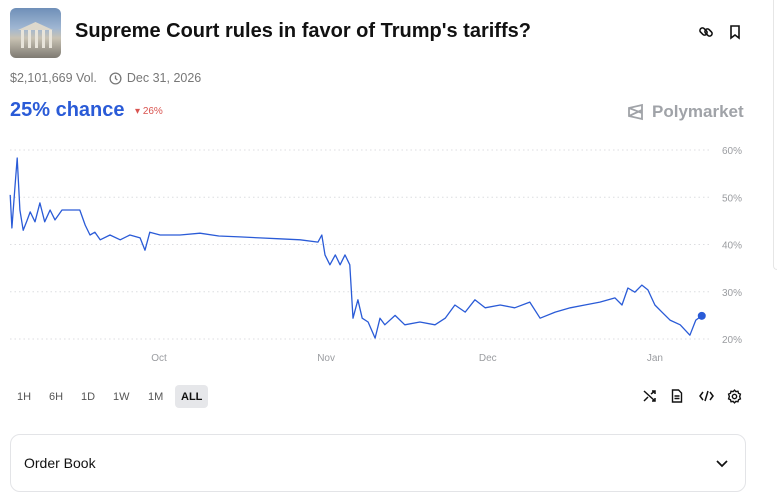  I want to click on bookmark-icon, so click(735, 32).